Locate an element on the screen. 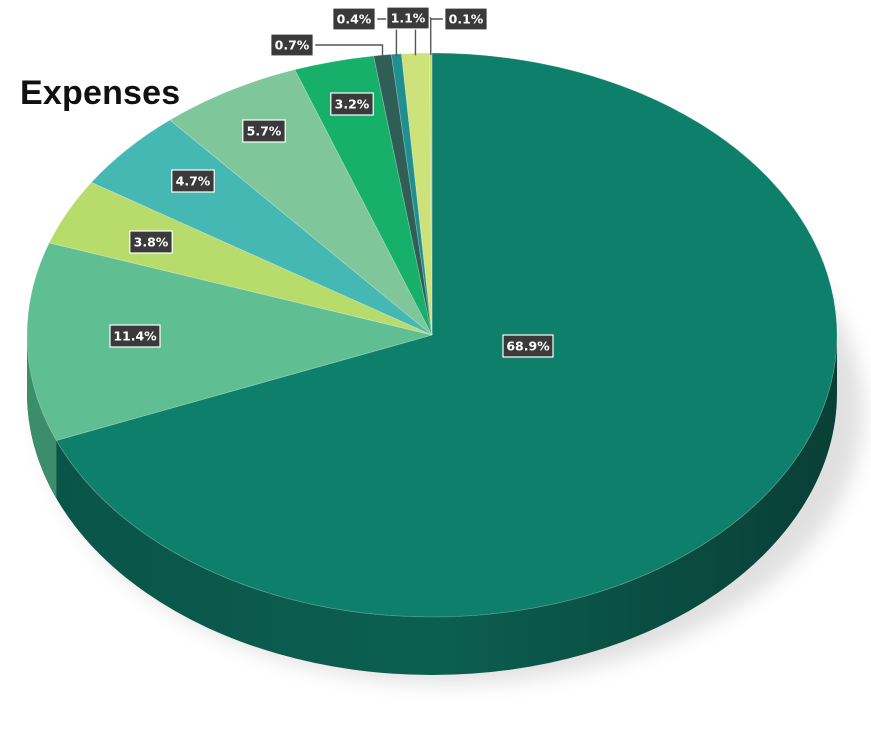 The width and height of the screenshot is (871, 744). data-label-text: 3.2% is located at coordinates (352, 104).